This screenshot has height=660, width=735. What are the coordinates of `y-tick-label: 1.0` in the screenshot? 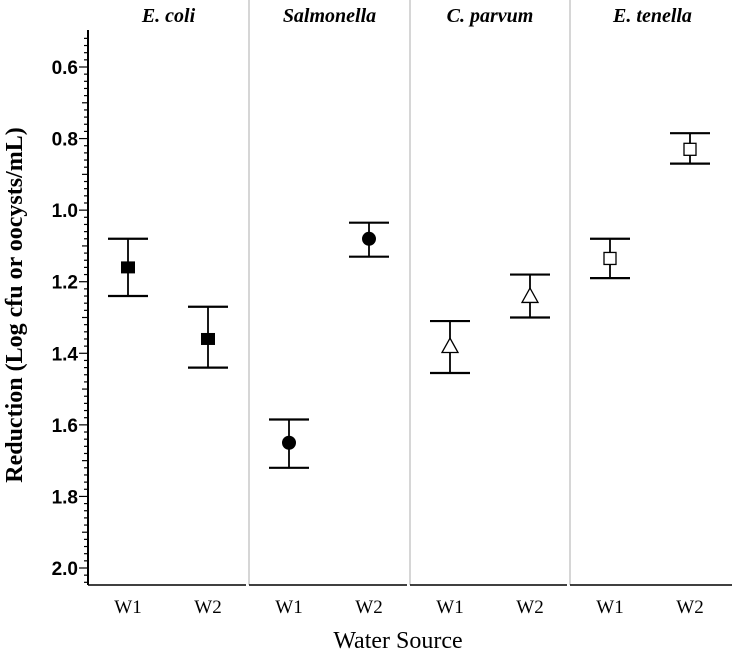 It's located at (65, 211).